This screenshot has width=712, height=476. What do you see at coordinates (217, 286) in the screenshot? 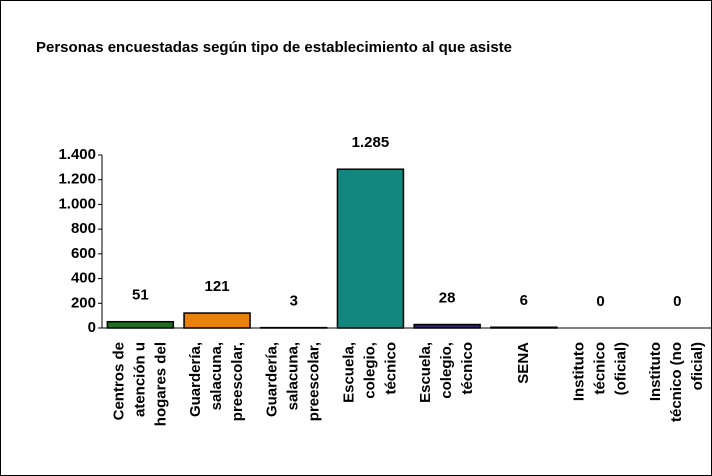
I see `value-label: 121` at bounding box center [217, 286].